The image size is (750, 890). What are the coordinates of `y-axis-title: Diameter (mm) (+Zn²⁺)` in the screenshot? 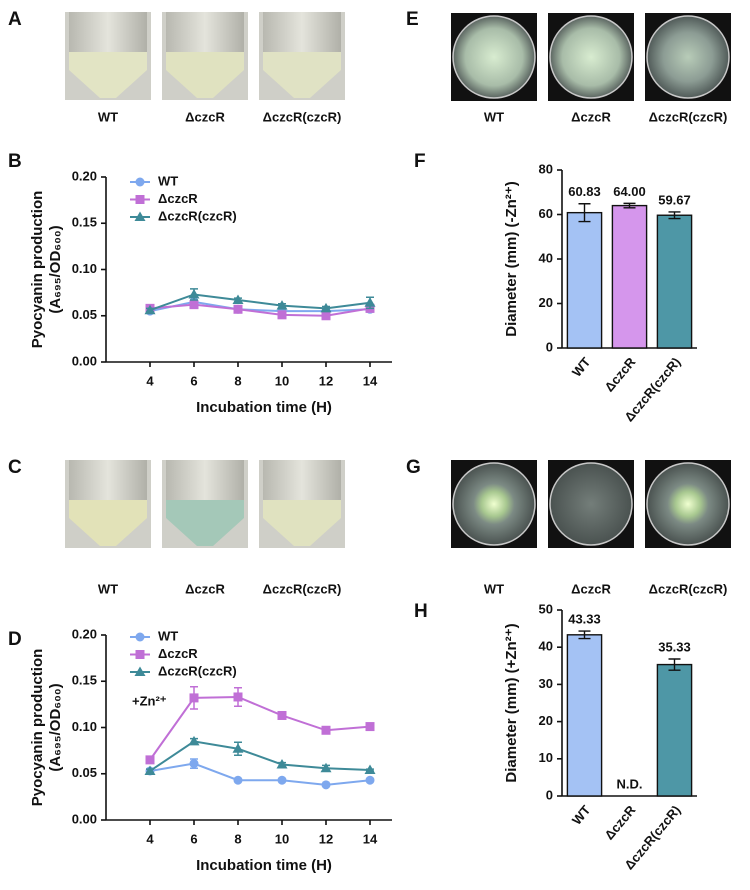 It's located at (511, 702).